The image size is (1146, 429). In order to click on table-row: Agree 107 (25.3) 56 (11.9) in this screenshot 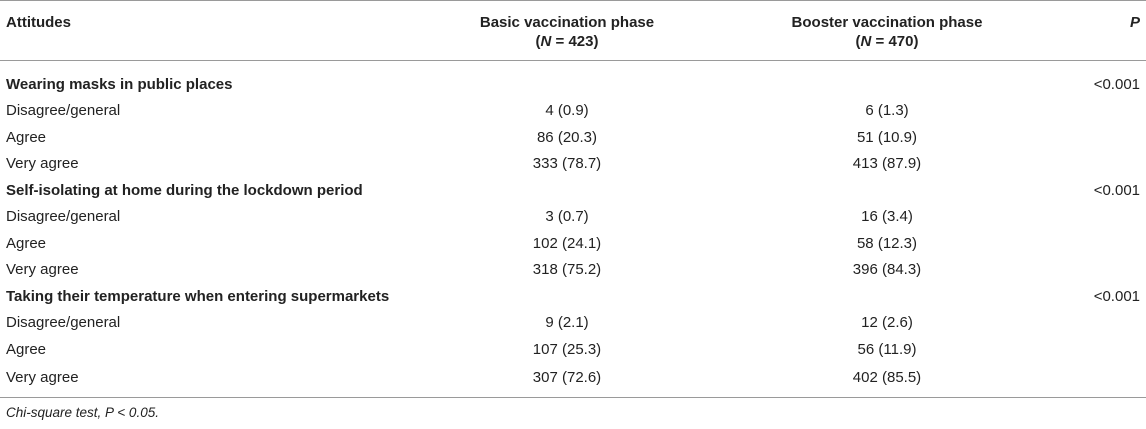, I will do `click(573, 350)`.